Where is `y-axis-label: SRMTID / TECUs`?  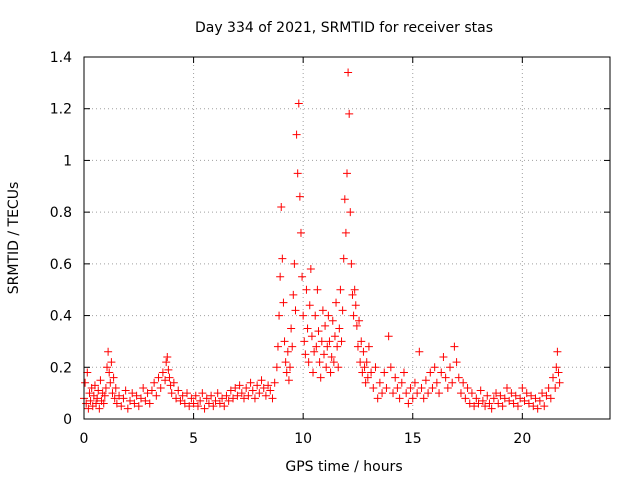 y-axis-label: SRMTID / TECUs is located at coordinates (14, 238).